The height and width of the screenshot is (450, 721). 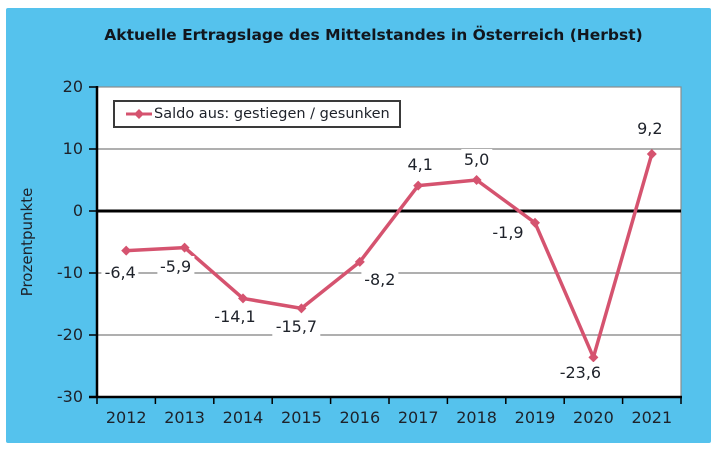 I want to click on legend: Saldo aus: gestiegen / gesunken, so click(x=257, y=114).